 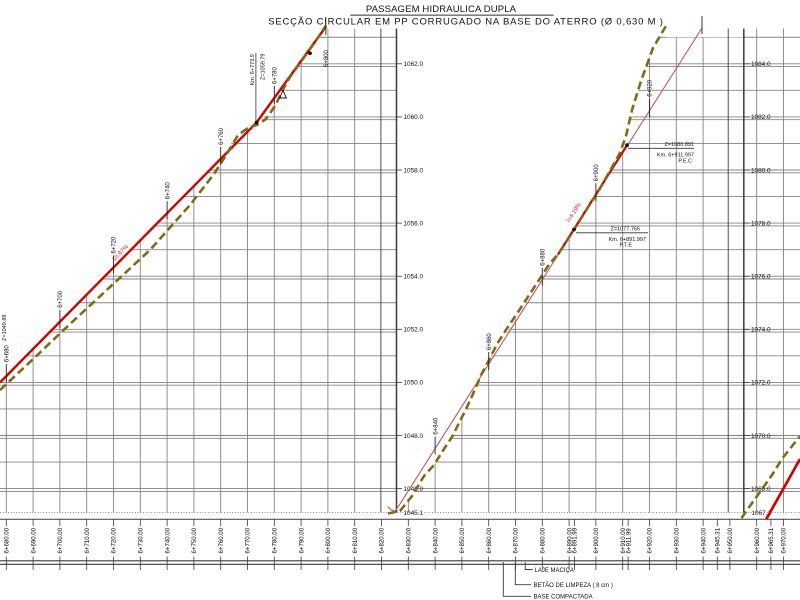 What do you see at coordinates (248, 540) in the screenshot?
I see `svg-text: 6+770.00` at bounding box center [248, 540].